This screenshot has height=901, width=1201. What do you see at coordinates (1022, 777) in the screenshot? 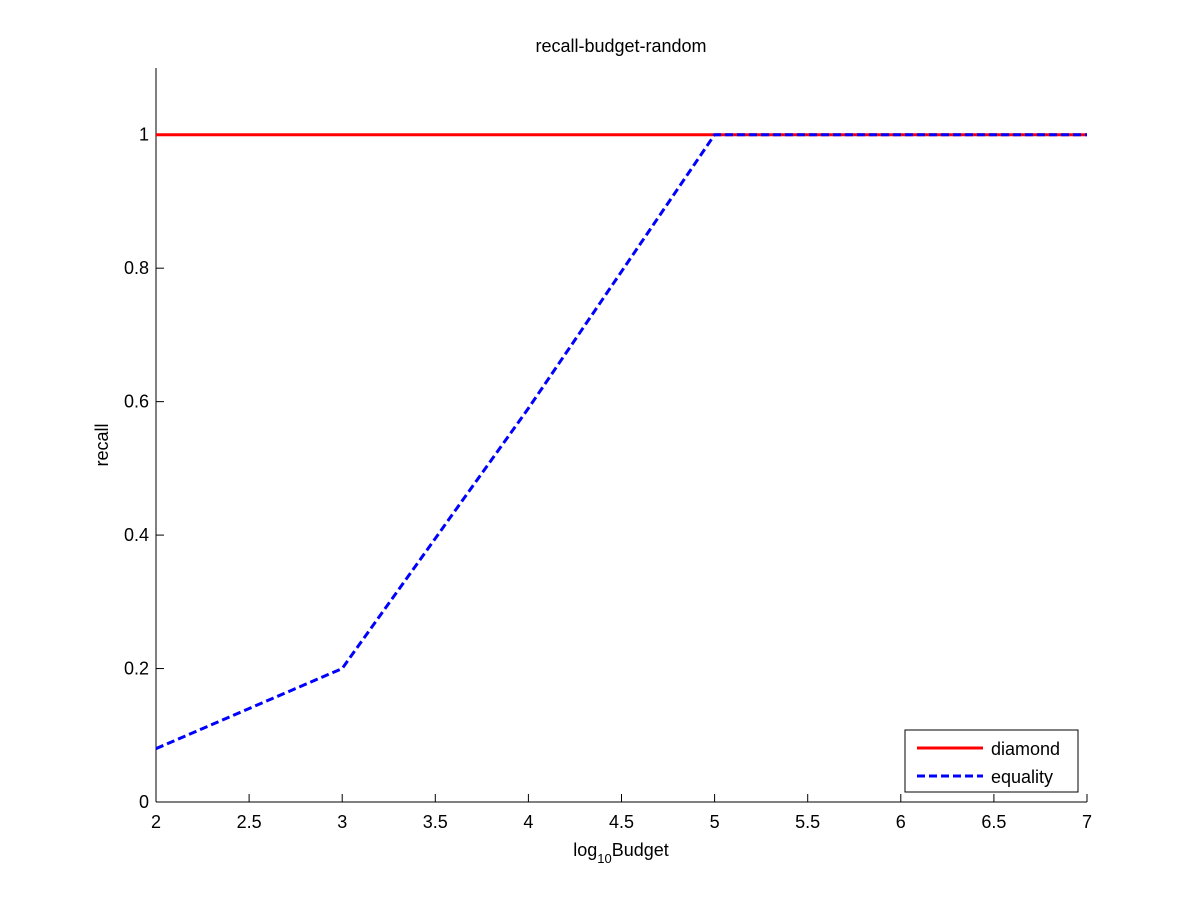
I see `legend-label-equality: equality` at bounding box center [1022, 777].